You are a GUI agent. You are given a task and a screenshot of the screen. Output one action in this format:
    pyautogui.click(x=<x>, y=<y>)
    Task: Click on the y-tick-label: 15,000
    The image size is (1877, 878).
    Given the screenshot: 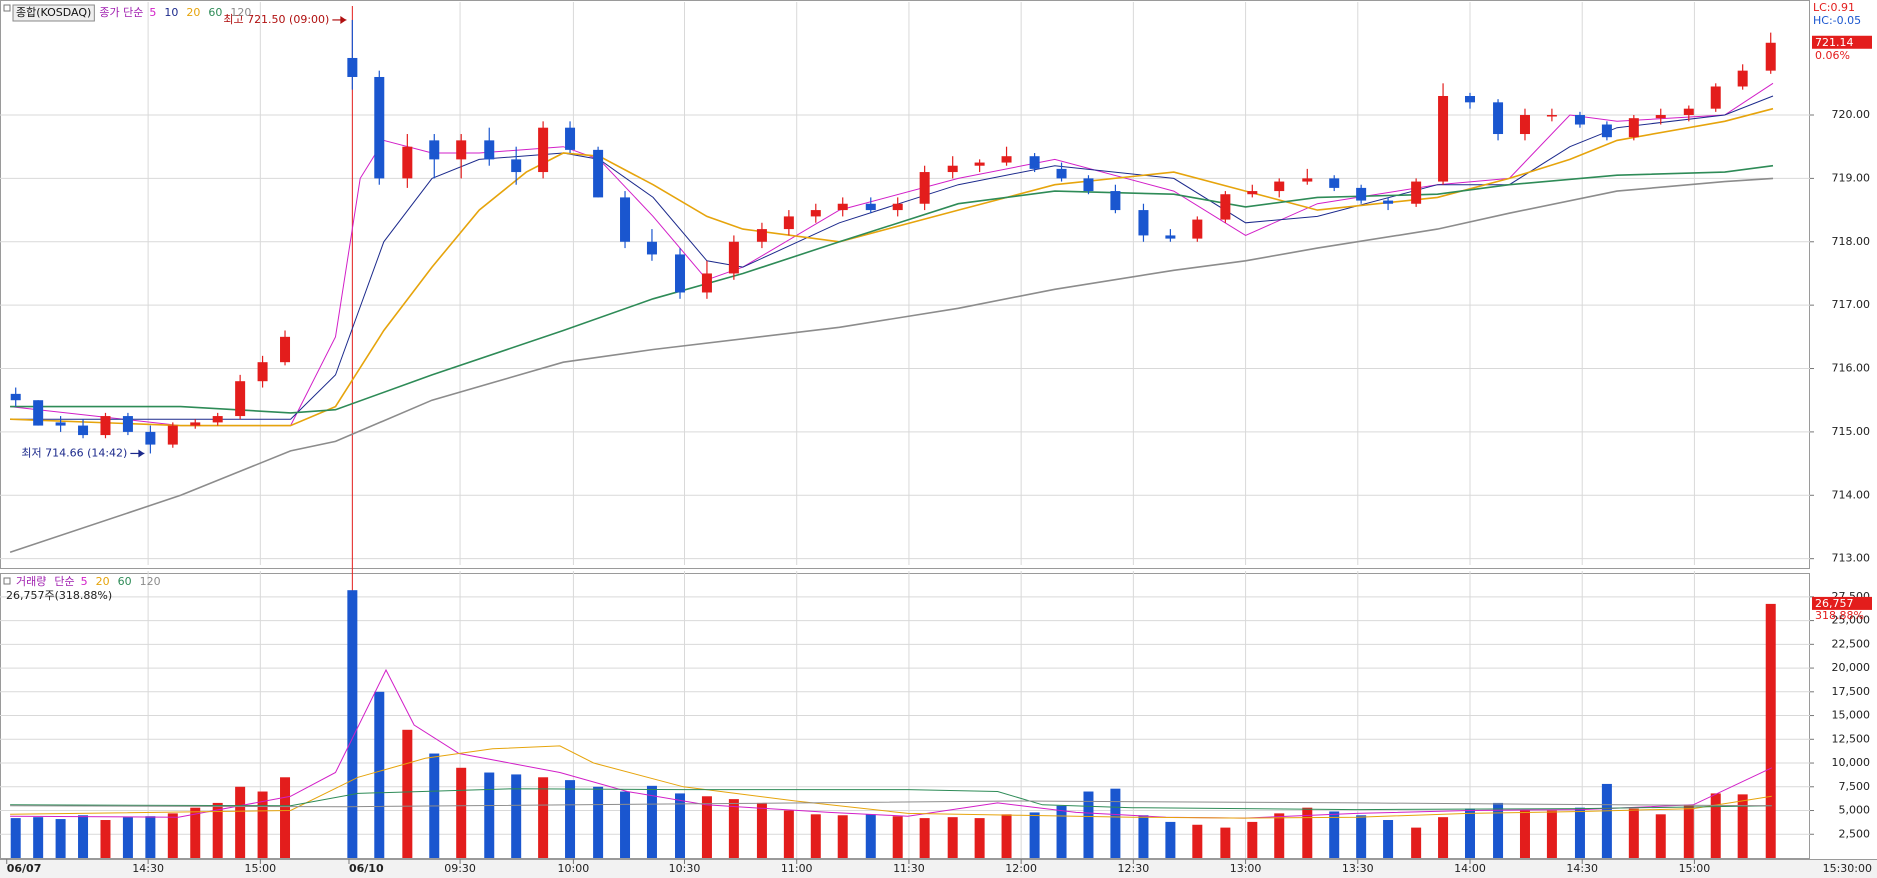 What is the action you would take?
    pyautogui.click(x=1851, y=715)
    